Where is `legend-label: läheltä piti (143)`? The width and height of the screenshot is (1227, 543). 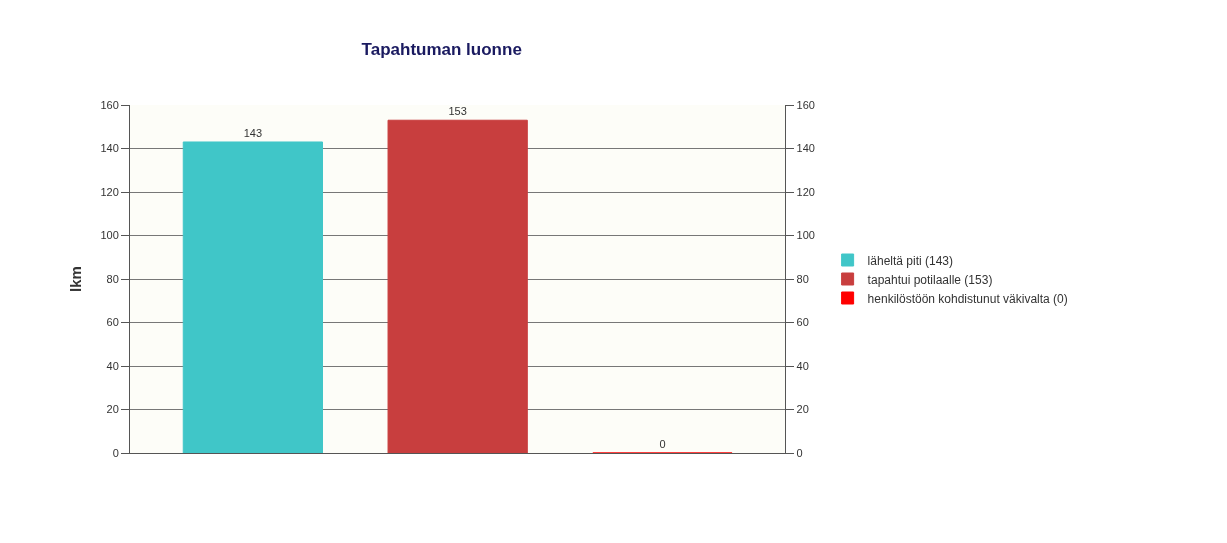
legend-label: läheltä piti (143) is located at coordinates (910, 260).